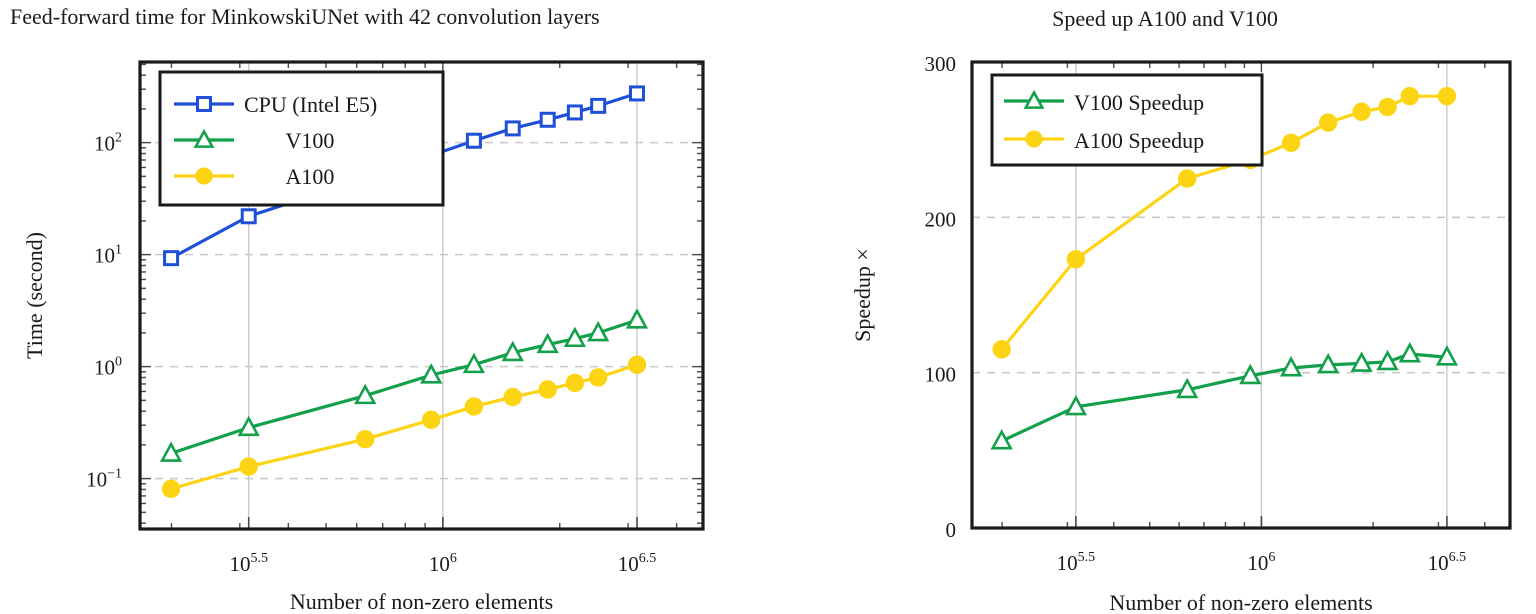 This screenshot has width=1536, height=614. I want to click on series-line-v100, so click(404, 386).